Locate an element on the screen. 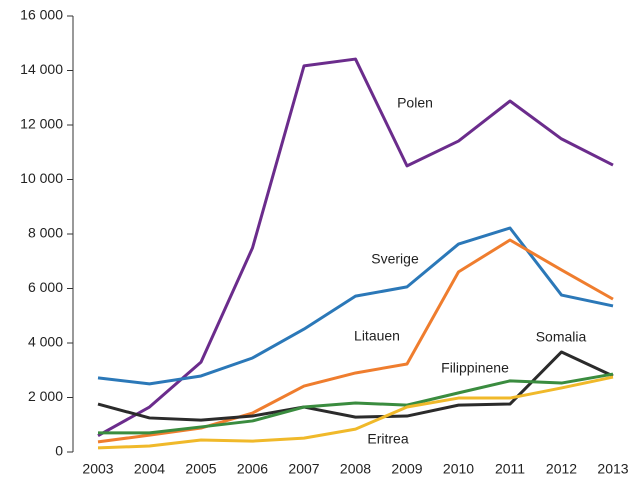 Image resolution: width=635 pixels, height=480 pixels. x-tick-label: 2004 is located at coordinates (149, 469).